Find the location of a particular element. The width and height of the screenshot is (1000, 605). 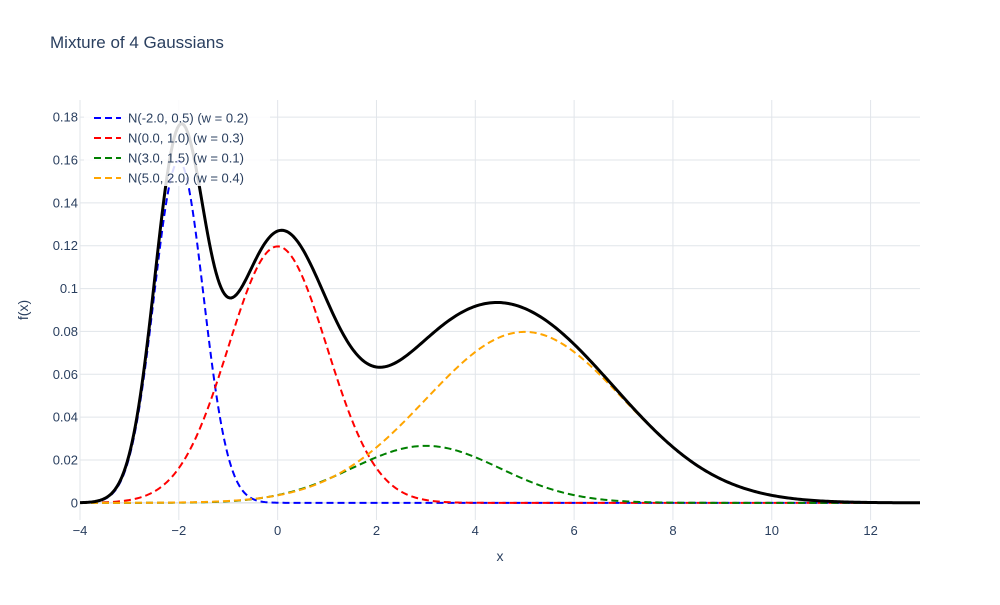

x-tick-label: 4 is located at coordinates (475, 530).